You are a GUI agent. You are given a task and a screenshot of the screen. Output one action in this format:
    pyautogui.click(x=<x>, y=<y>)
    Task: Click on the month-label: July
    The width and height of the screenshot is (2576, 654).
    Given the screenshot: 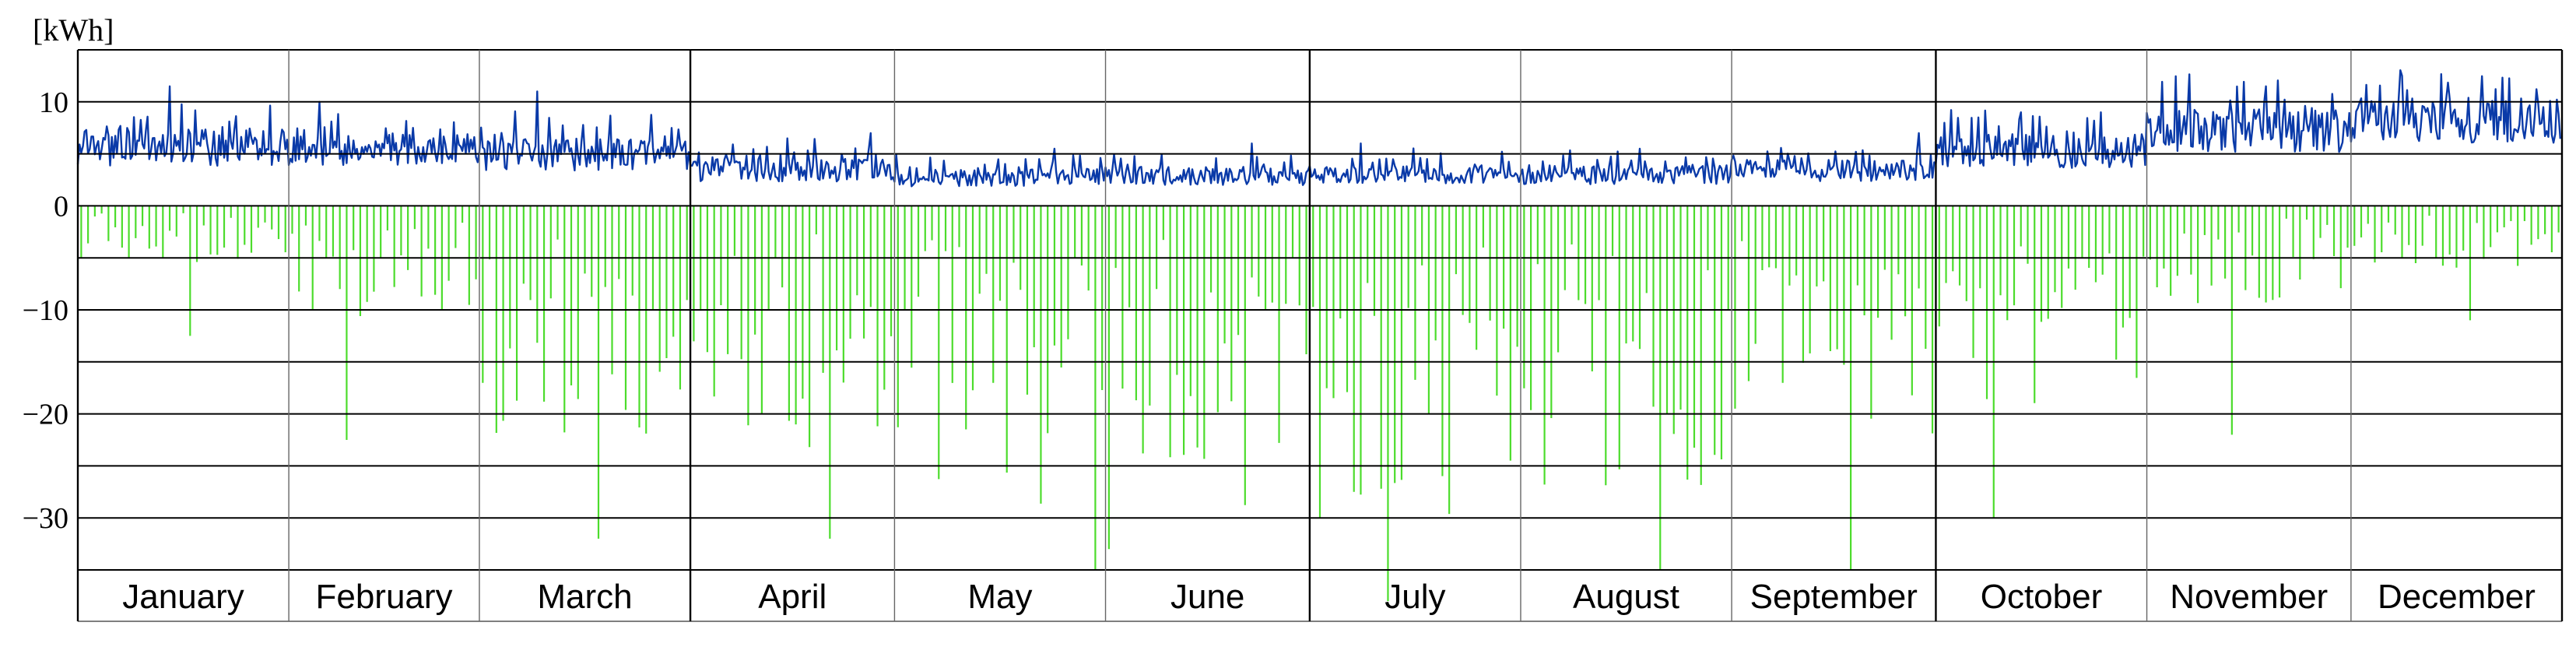 What is the action you would take?
    pyautogui.click(x=1415, y=597)
    